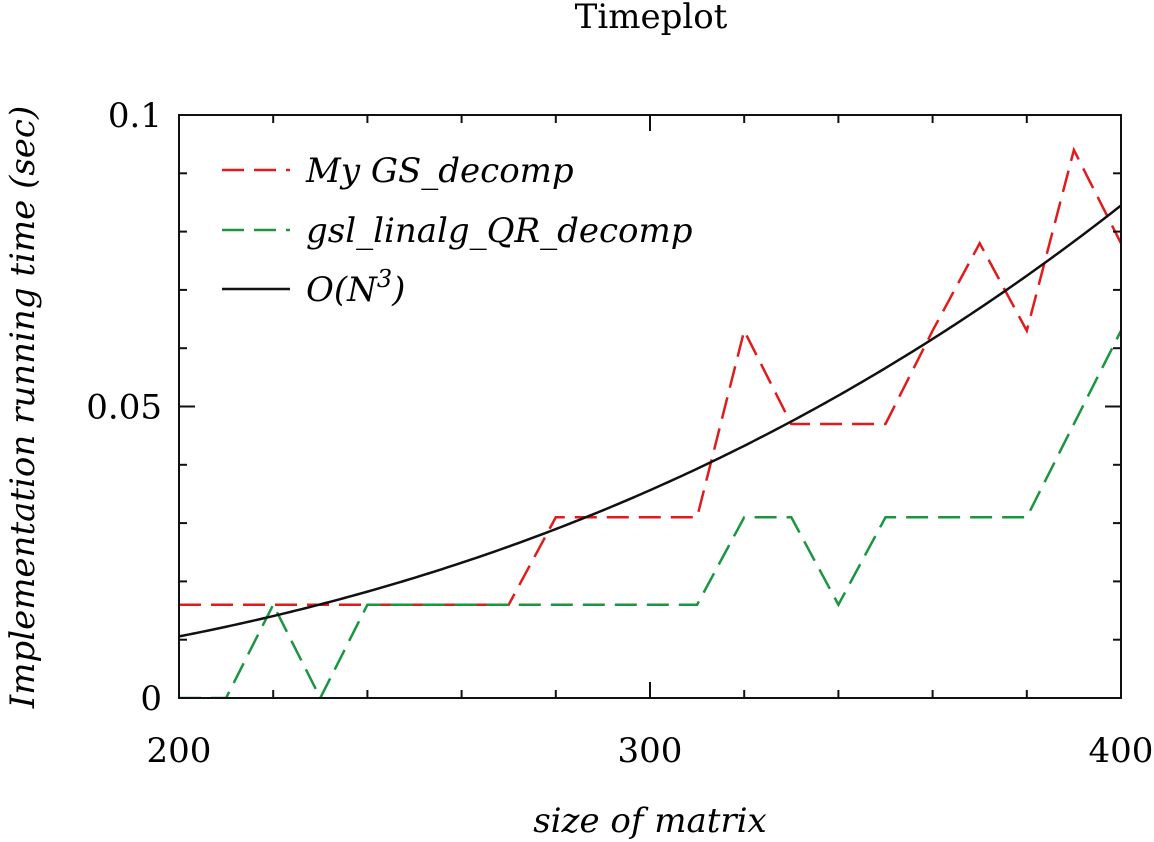 Image resolution: width=1154 pixels, height=842 pixels. What do you see at coordinates (135, 116) in the screenshot?
I see `y-tick-label: 0.1` at bounding box center [135, 116].